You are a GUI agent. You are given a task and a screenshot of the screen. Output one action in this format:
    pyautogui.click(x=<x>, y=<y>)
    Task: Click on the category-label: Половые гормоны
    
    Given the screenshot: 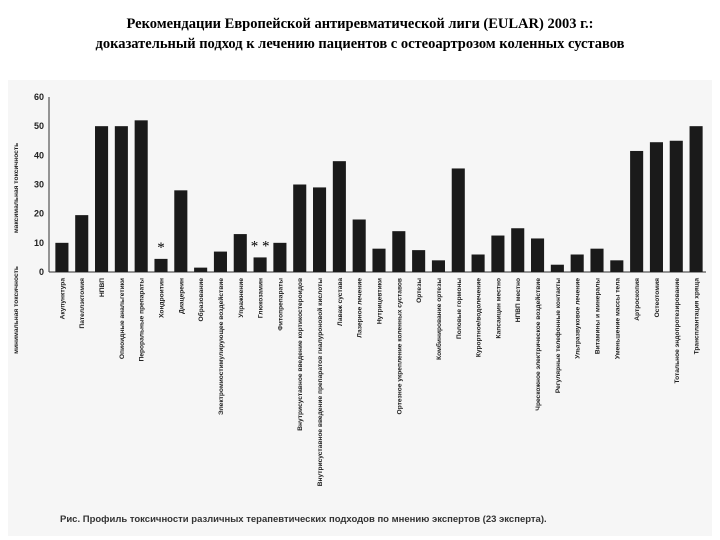 What is the action you would take?
    pyautogui.click(x=459, y=308)
    